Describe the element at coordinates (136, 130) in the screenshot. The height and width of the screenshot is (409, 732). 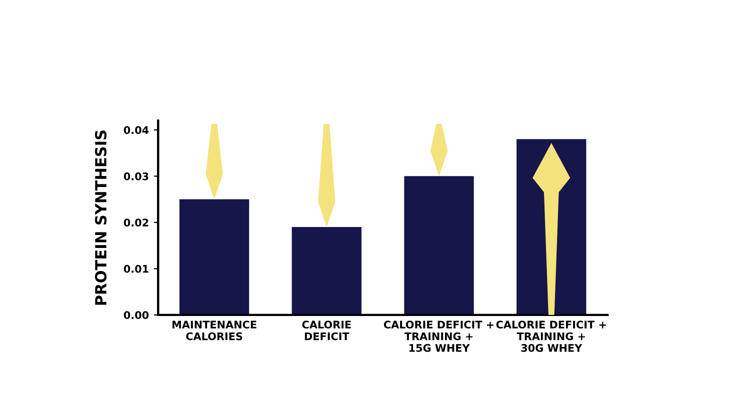
I see `y-tick-label: 0.04` at that location.